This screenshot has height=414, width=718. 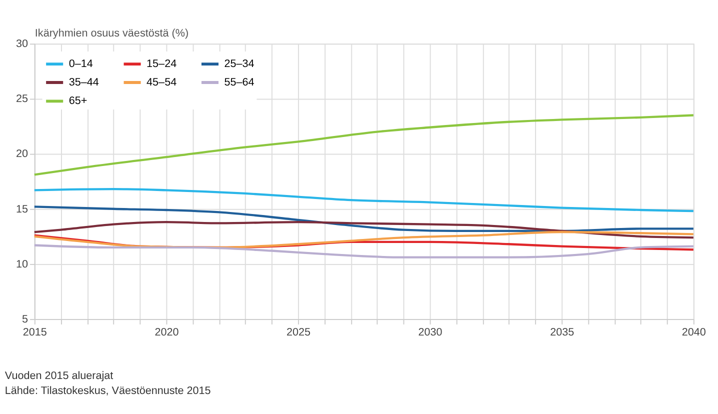 I want to click on x-tick-label: 2020, so click(x=166, y=332).